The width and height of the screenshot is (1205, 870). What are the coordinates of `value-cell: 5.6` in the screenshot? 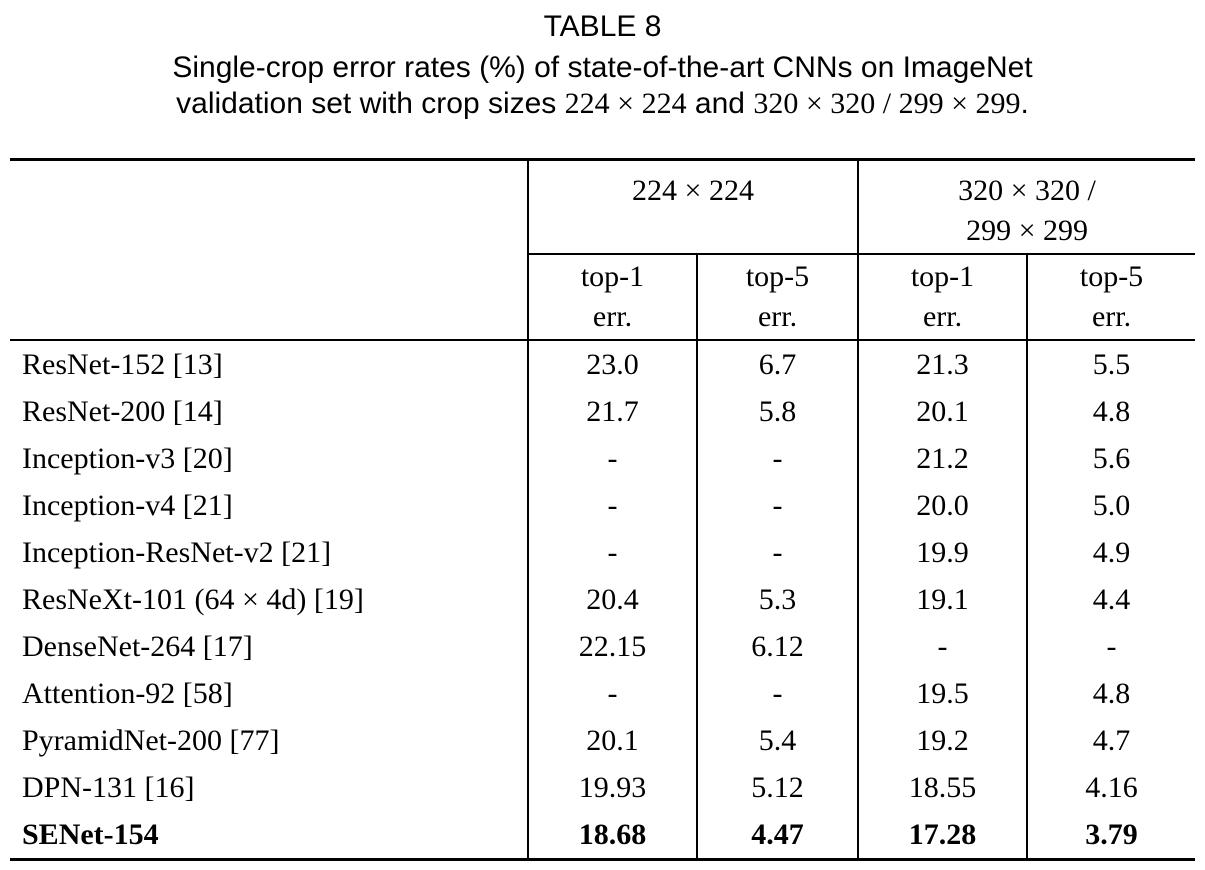 It's located at (1111, 458).